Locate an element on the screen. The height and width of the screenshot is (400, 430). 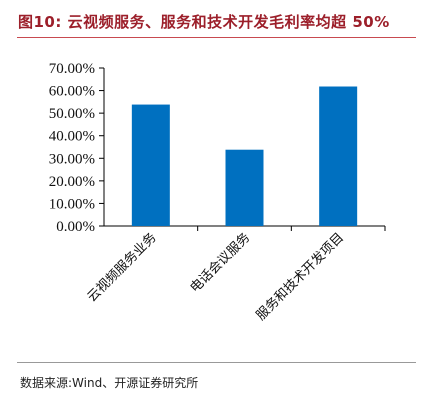
y-tick-label: 0.00% is located at coordinates (75, 227).